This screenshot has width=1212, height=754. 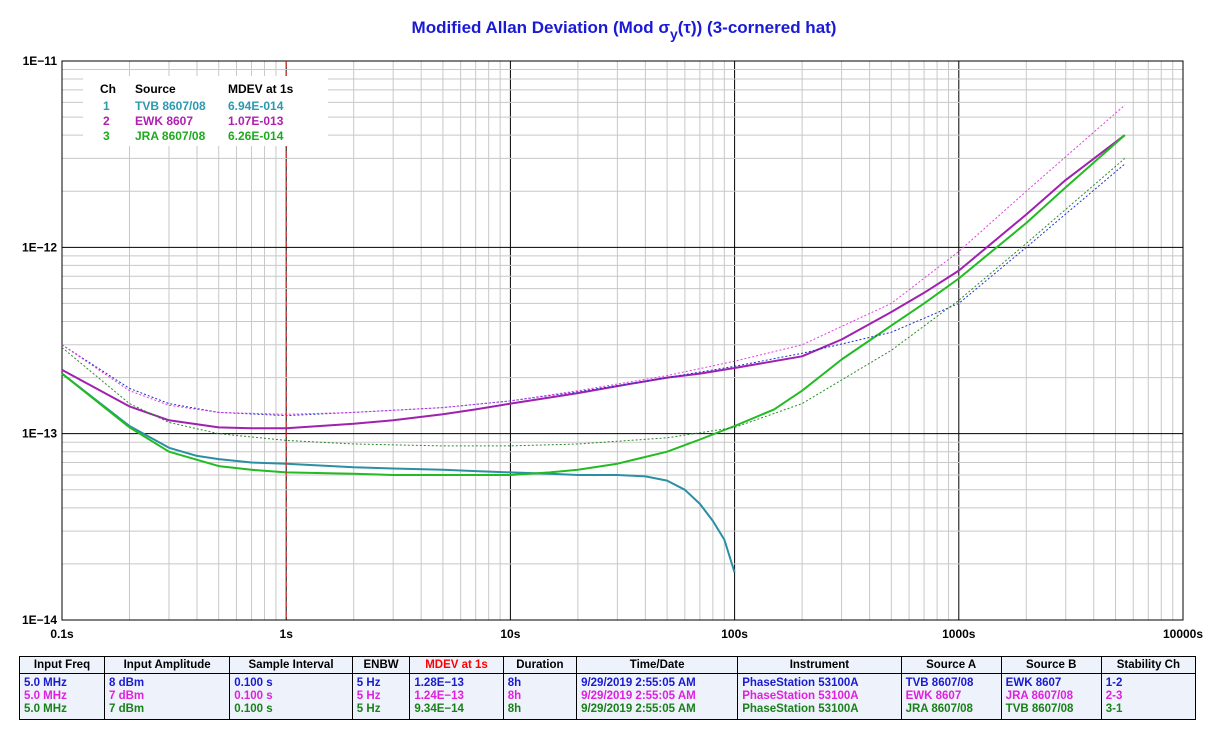 I want to click on info-header-cell: Input Amplitude, so click(x=167, y=665).